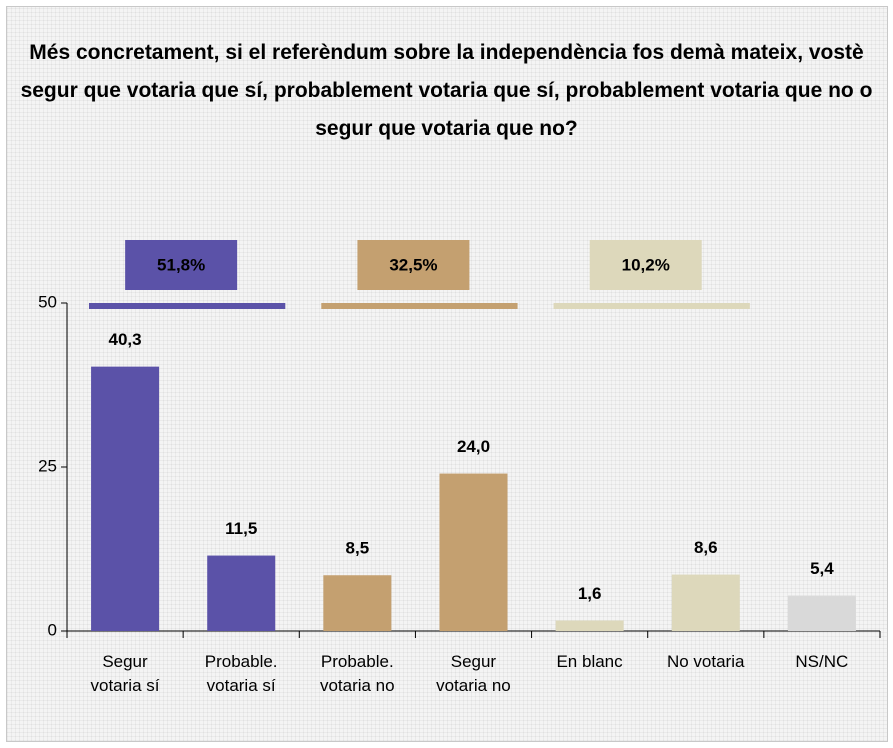 This screenshot has height=748, width=893. Describe the element at coordinates (358, 548) in the screenshot. I see `value-label: 8,5` at that location.